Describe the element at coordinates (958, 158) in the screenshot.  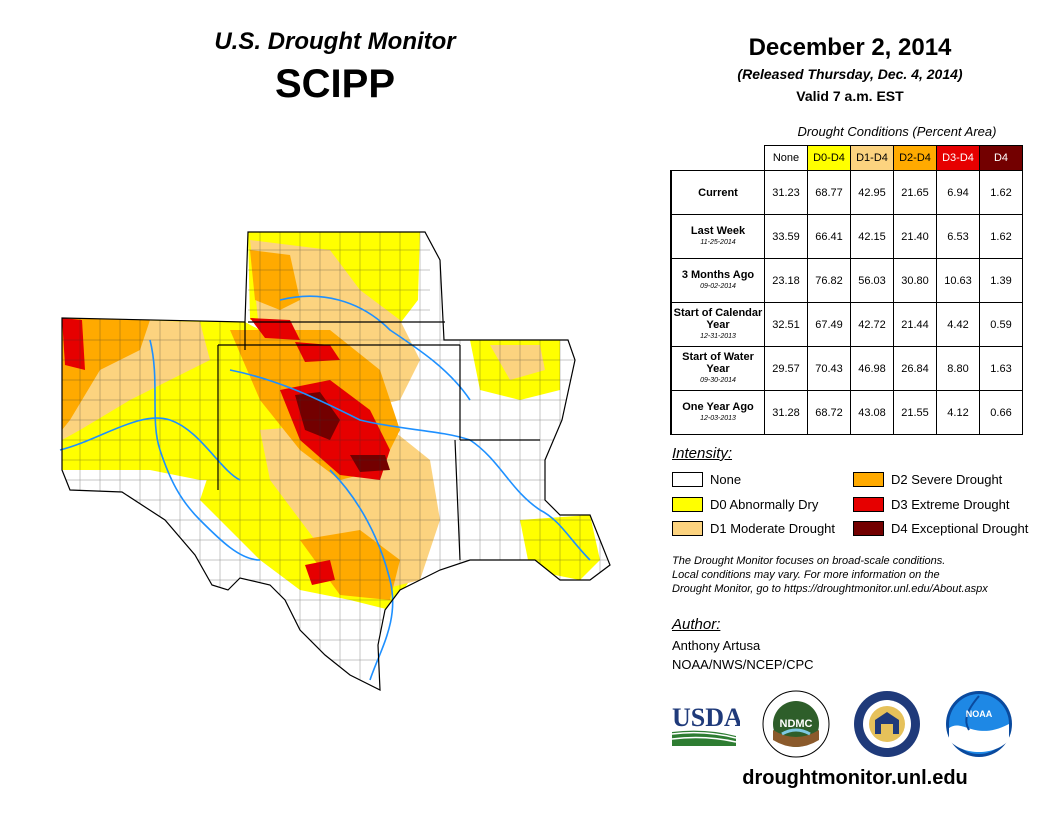
I see `col-header-d3: D3-D4` at that location.